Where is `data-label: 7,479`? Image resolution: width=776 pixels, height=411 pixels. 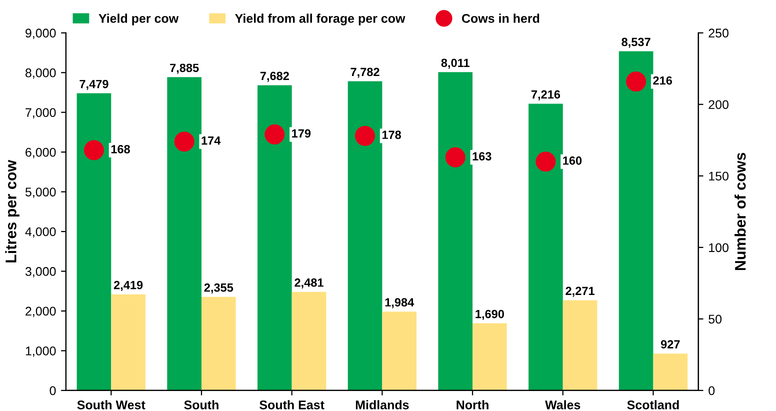 data-label: 7,479 is located at coordinates (94, 85).